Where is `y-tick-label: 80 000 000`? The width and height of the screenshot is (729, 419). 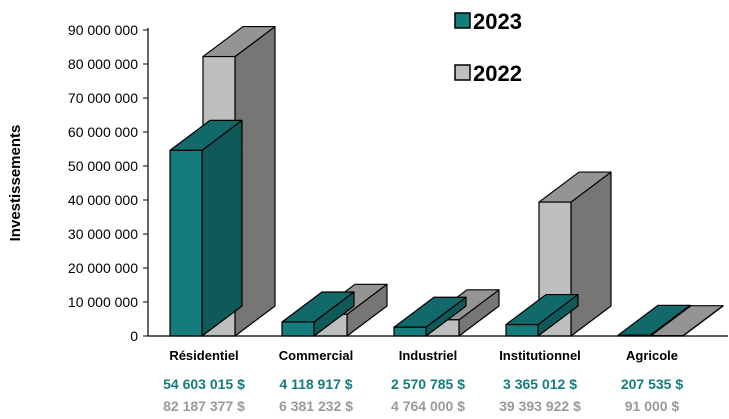
y-tick-label: 80 000 000 is located at coordinates (103, 64).